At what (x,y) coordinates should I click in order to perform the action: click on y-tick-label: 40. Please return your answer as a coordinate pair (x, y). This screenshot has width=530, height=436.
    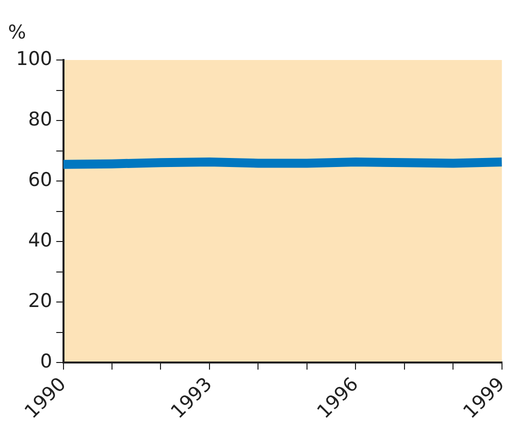
    Looking at the image, I should click on (40, 241).